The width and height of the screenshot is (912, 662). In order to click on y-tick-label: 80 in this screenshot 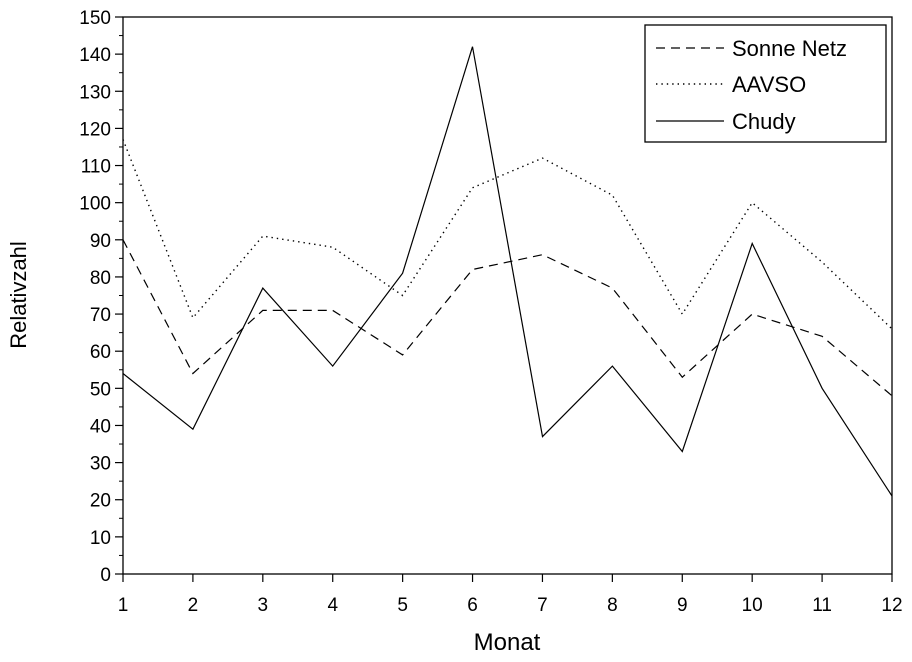, I will do `click(100, 278)`.